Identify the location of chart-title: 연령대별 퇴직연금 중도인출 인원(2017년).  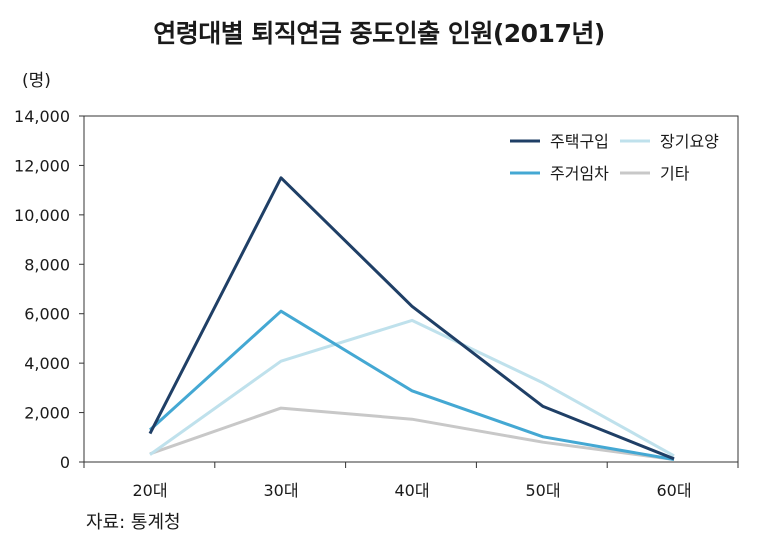
(379, 33).